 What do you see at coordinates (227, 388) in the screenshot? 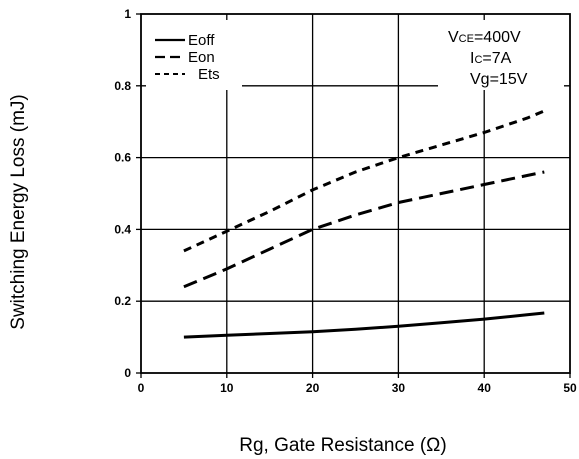
I see `x-tick-label: 10` at bounding box center [227, 388].